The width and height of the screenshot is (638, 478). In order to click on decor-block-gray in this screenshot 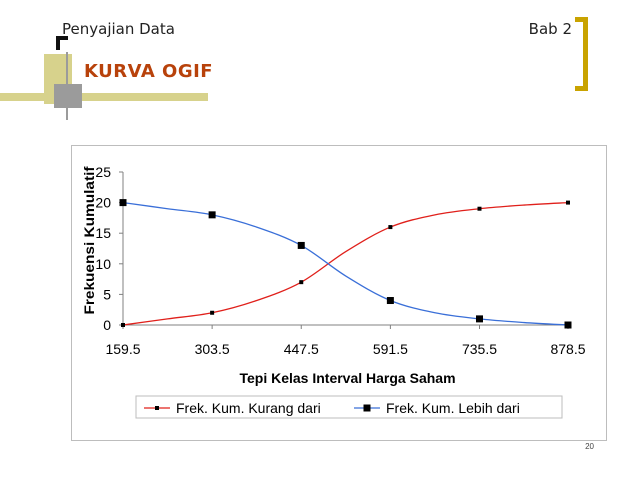, I will do `click(68, 96)`.